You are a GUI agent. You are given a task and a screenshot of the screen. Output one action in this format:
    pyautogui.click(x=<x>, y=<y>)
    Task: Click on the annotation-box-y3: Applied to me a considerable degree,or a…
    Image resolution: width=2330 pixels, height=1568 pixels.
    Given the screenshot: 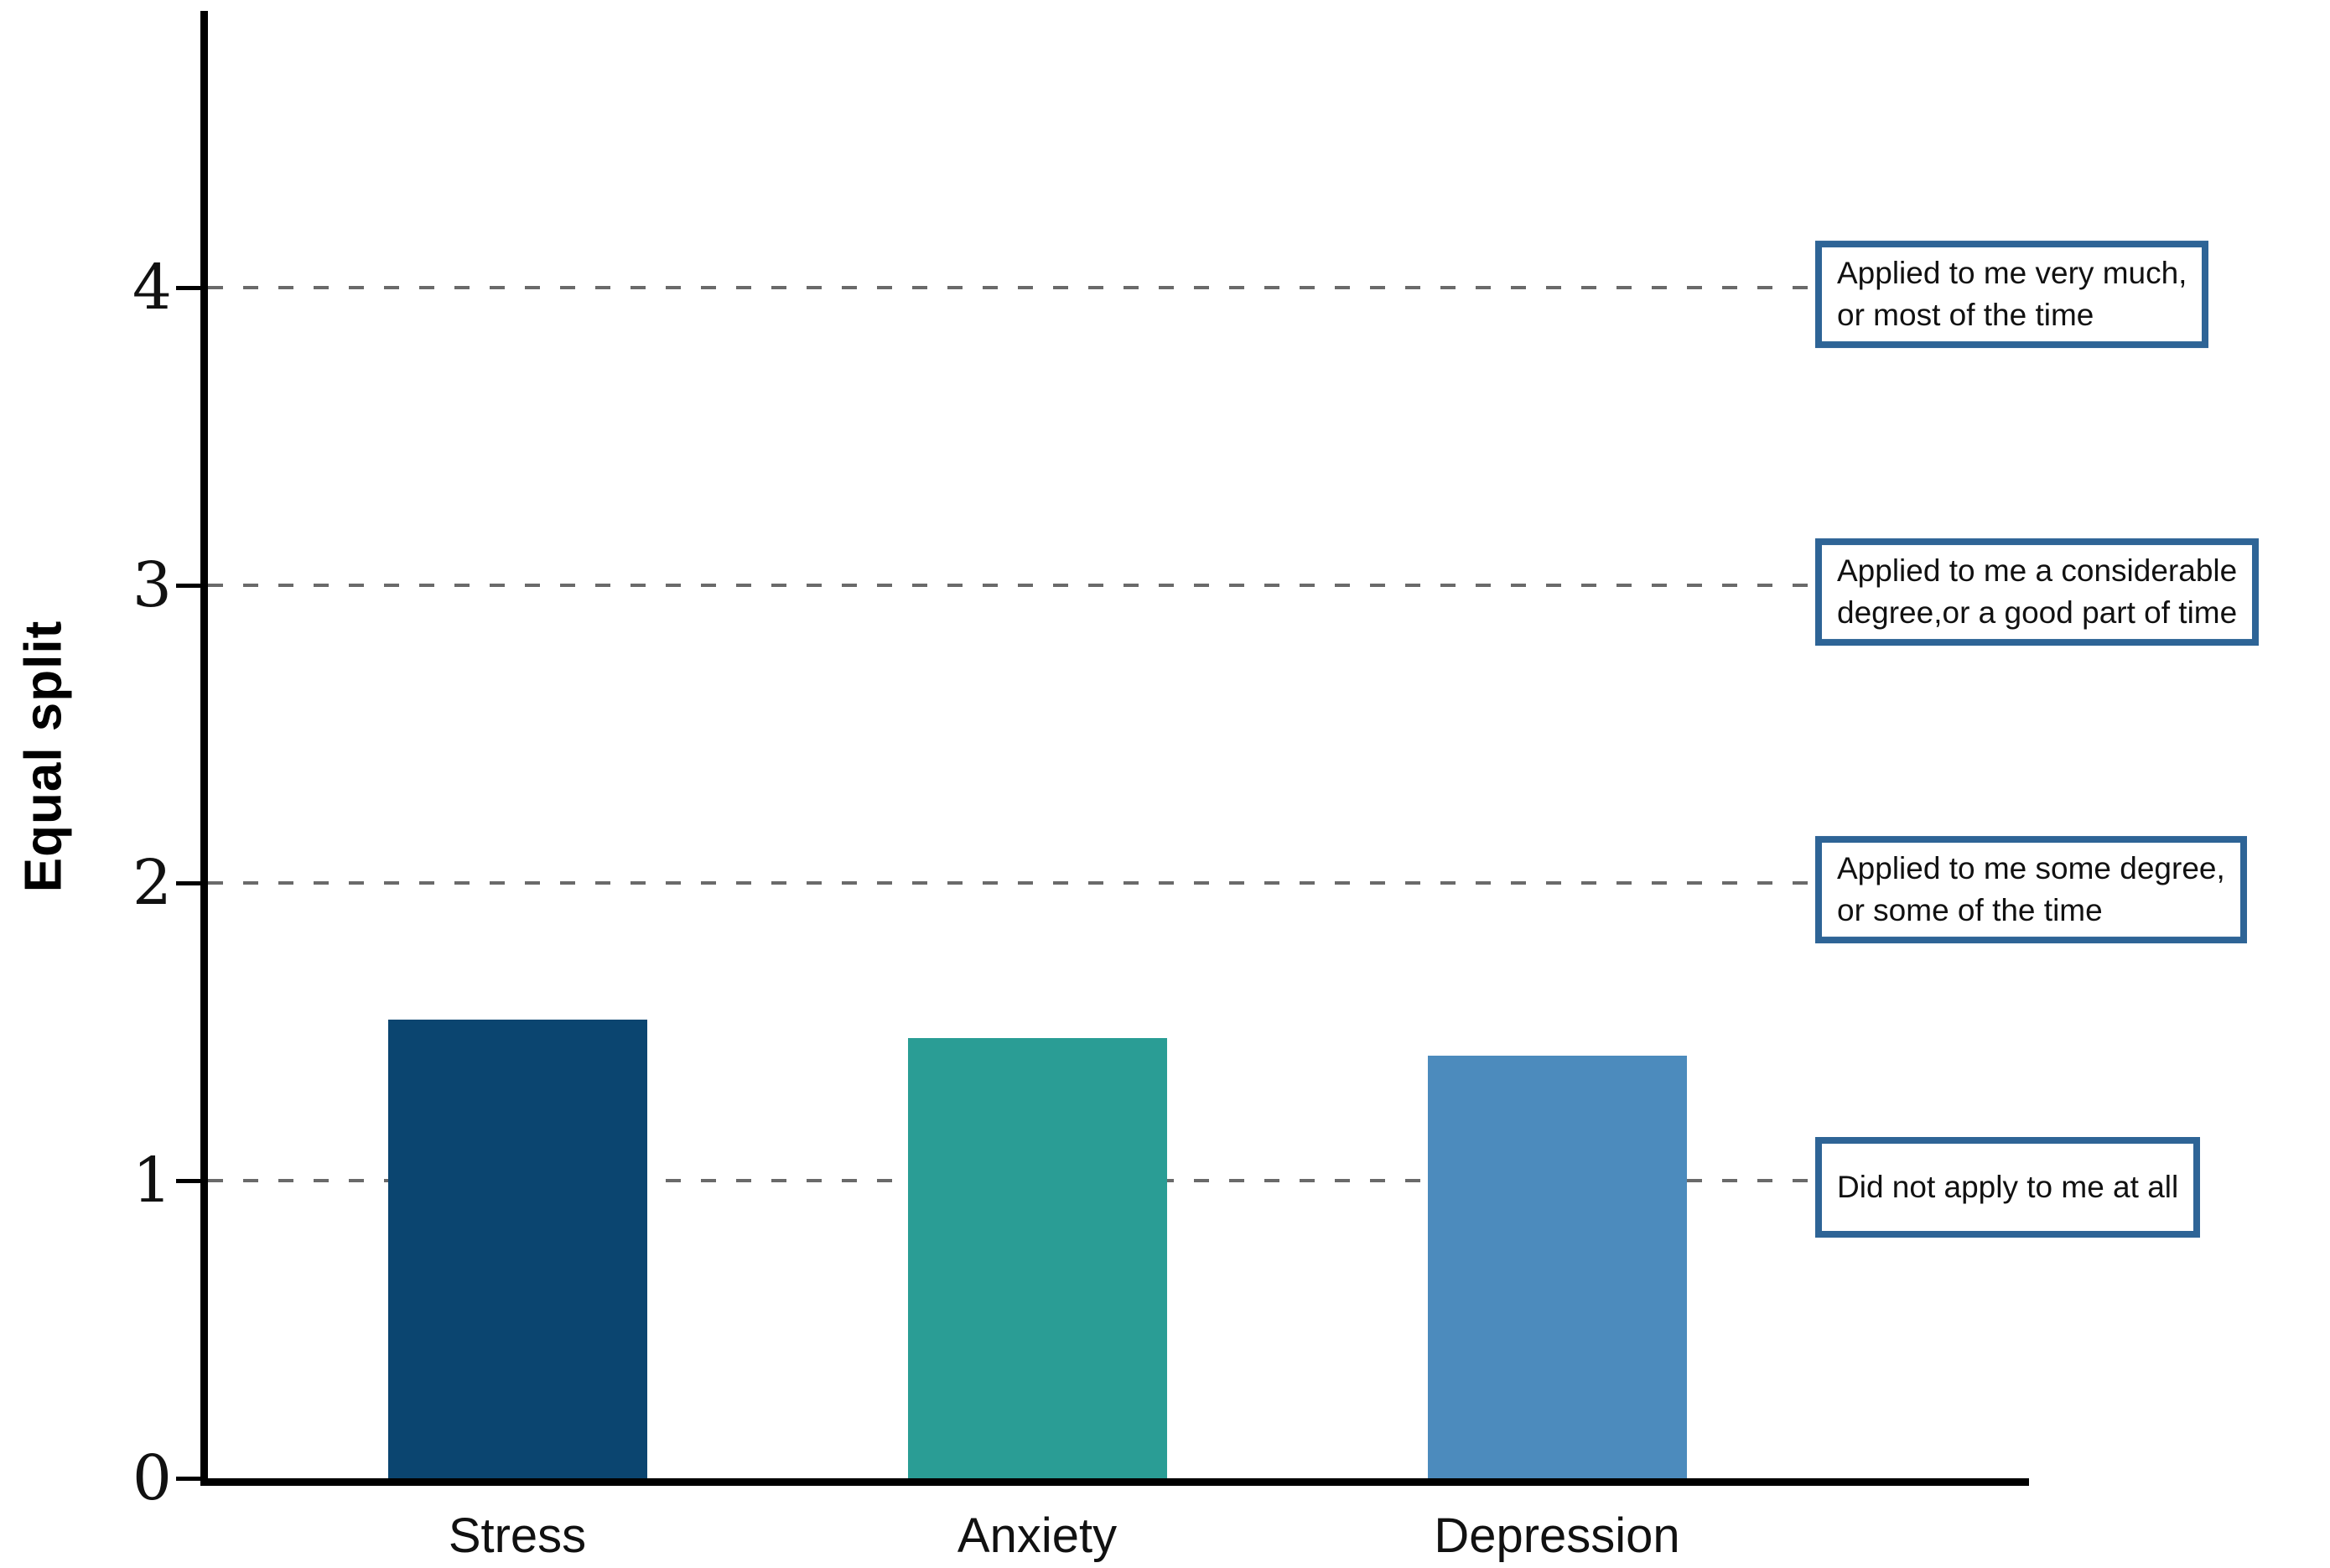 What is the action you would take?
    pyautogui.click(x=2038, y=592)
    